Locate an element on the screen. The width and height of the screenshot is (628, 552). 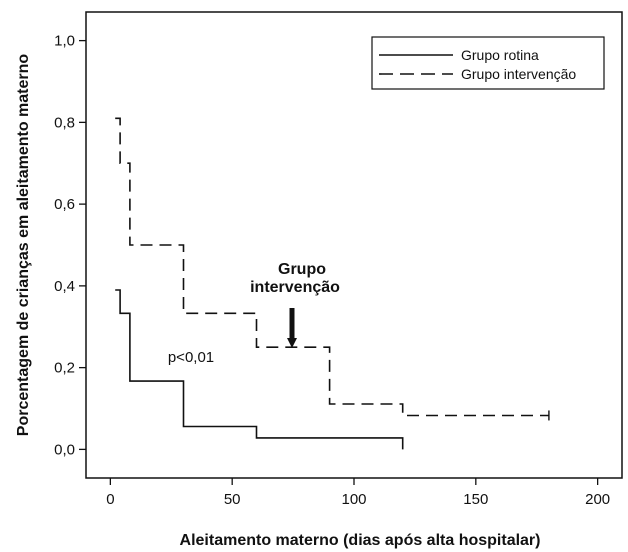
y-axis-ticks: 0,0 0,2 0,4 0,6 0,8 1,0 is located at coordinates (70, 245).